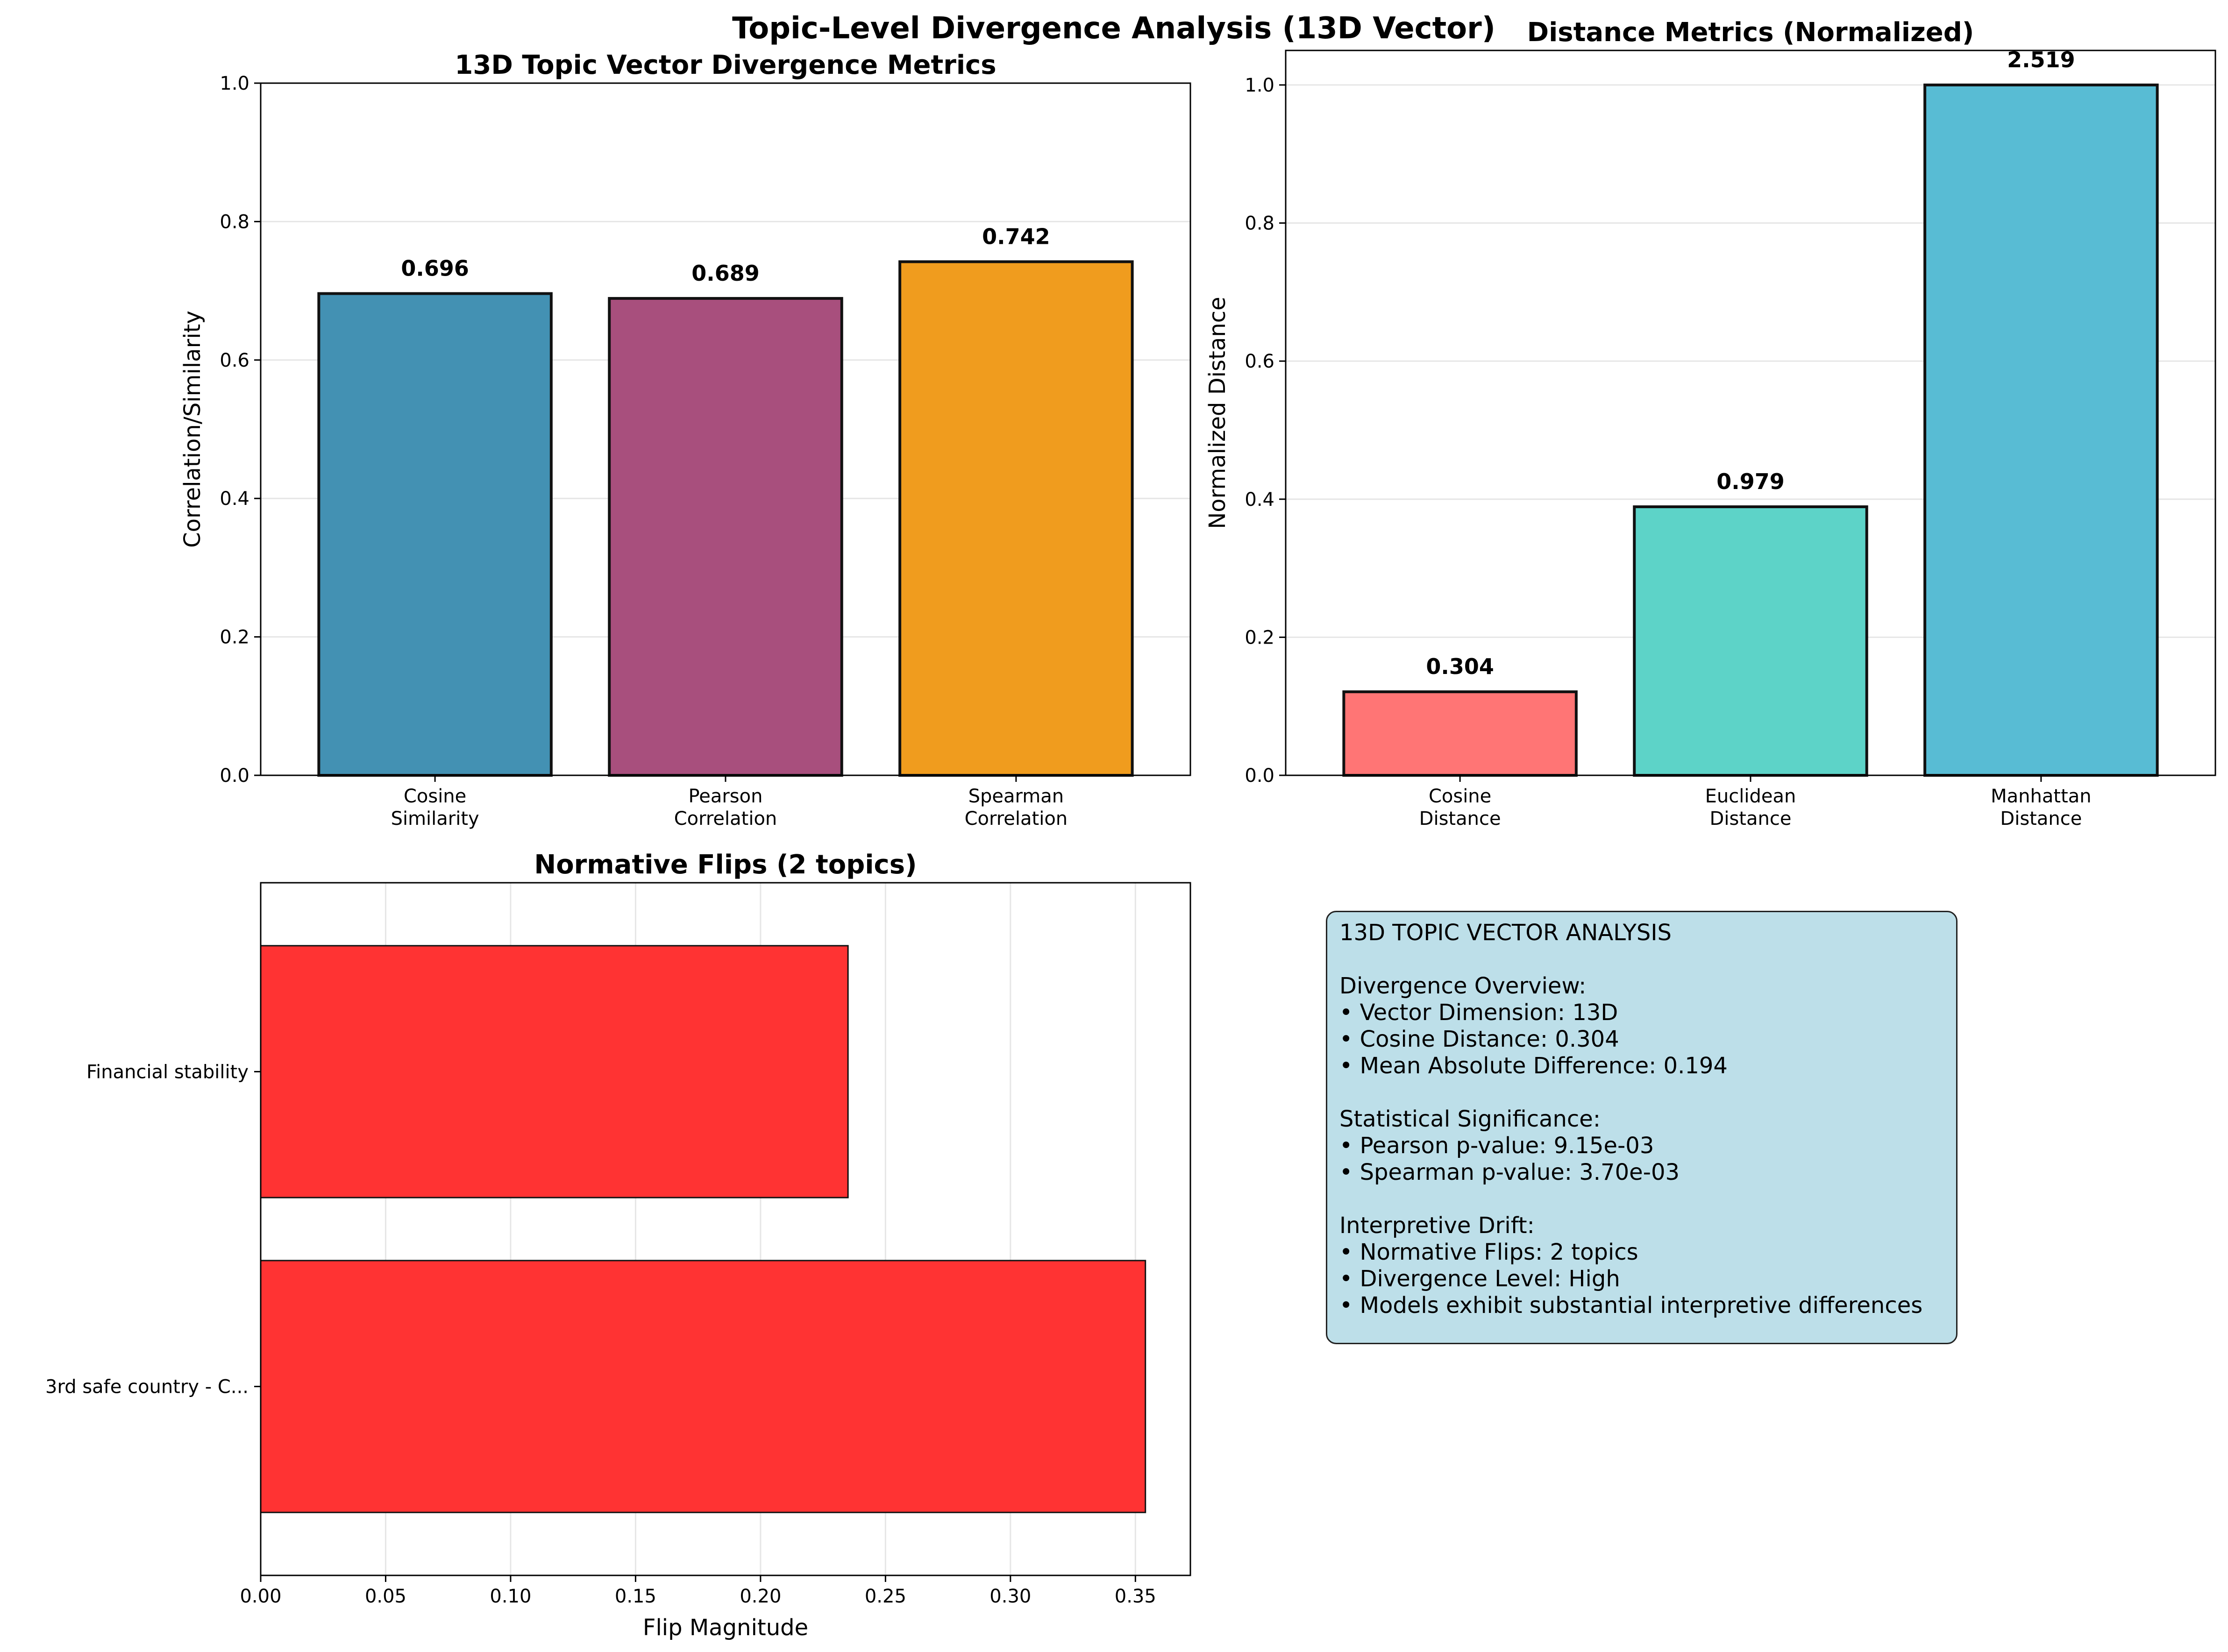 The image size is (2228, 1652). I want to click on summary-line: 13D TOPIC VECTOR ANALYSIS, so click(1505, 933).